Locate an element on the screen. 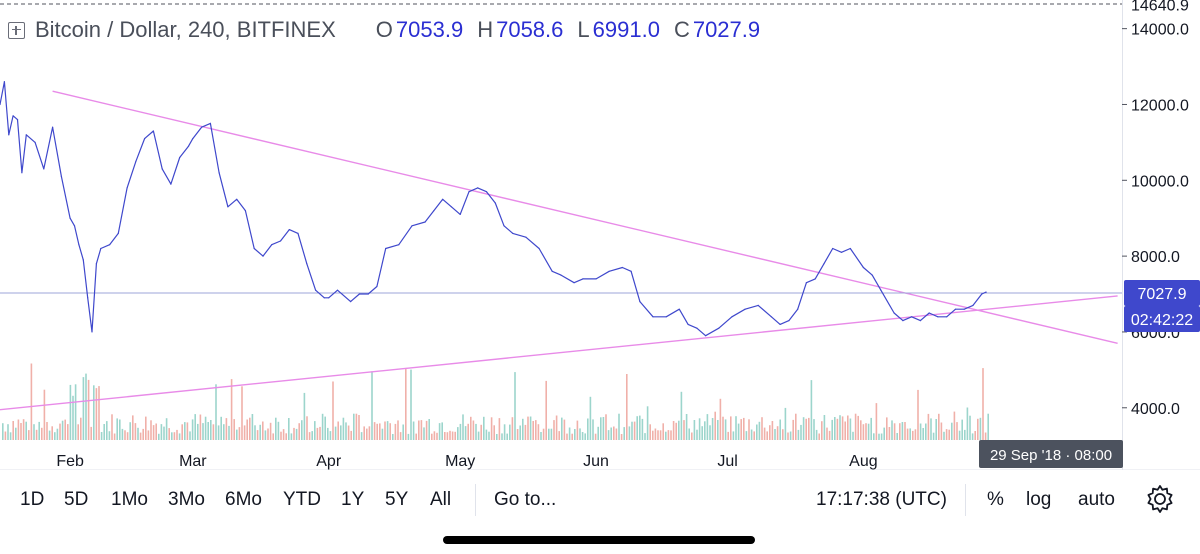 Image resolution: width=1200 pixels, height=554 pixels. y-tick-label: 10000.0 is located at coordinates (1160, 181).